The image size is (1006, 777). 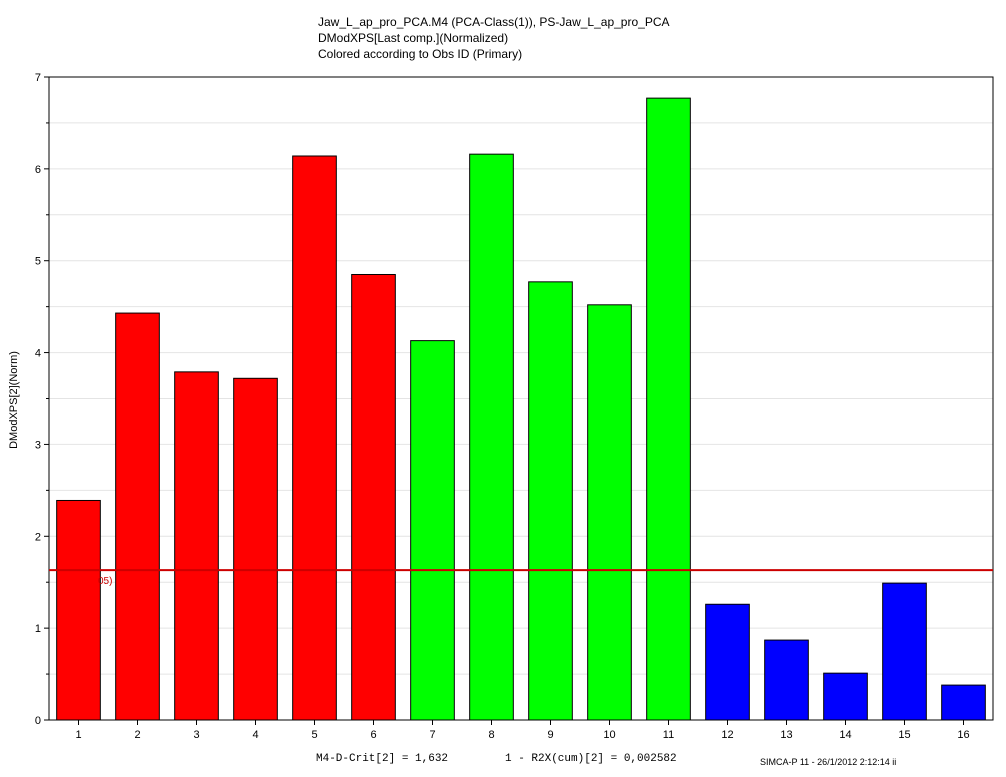 What do you see at coordinates (382, 759) in the screenshot?
I see `crit-label: M4-D-Crit[2] = 1,632` at bounding box center [382, 759].